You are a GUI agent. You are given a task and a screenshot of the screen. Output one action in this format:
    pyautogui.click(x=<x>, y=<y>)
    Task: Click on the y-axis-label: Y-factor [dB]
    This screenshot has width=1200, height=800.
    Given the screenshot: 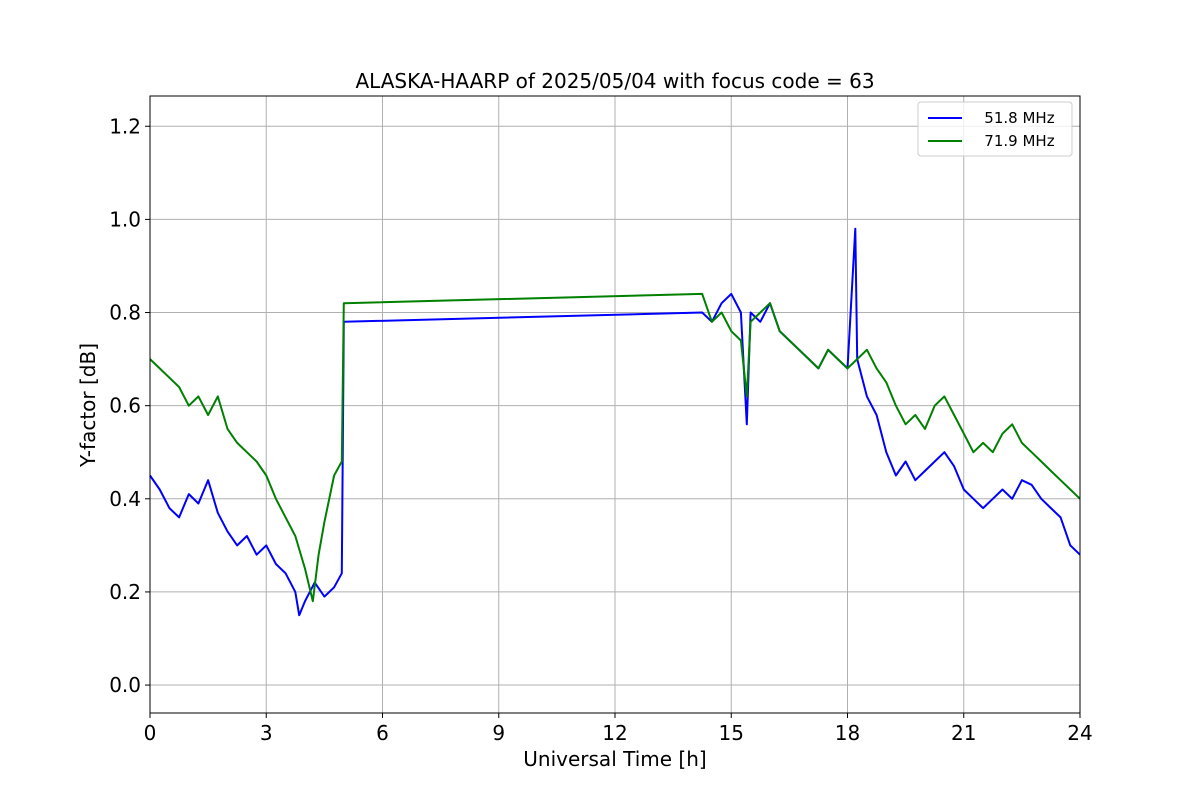 What is the action you would take?
    pyautogui.click(x=88, y=405)
    